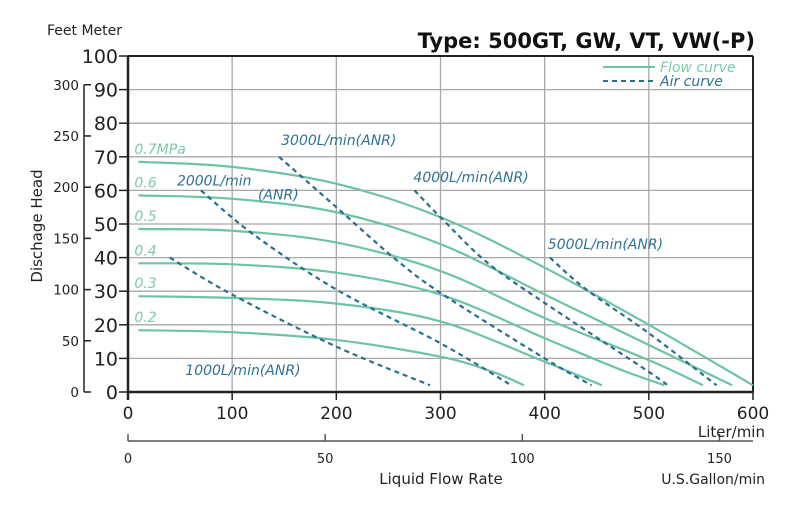  I want to click on legend-air-label: Air curve, so click(691, 82).